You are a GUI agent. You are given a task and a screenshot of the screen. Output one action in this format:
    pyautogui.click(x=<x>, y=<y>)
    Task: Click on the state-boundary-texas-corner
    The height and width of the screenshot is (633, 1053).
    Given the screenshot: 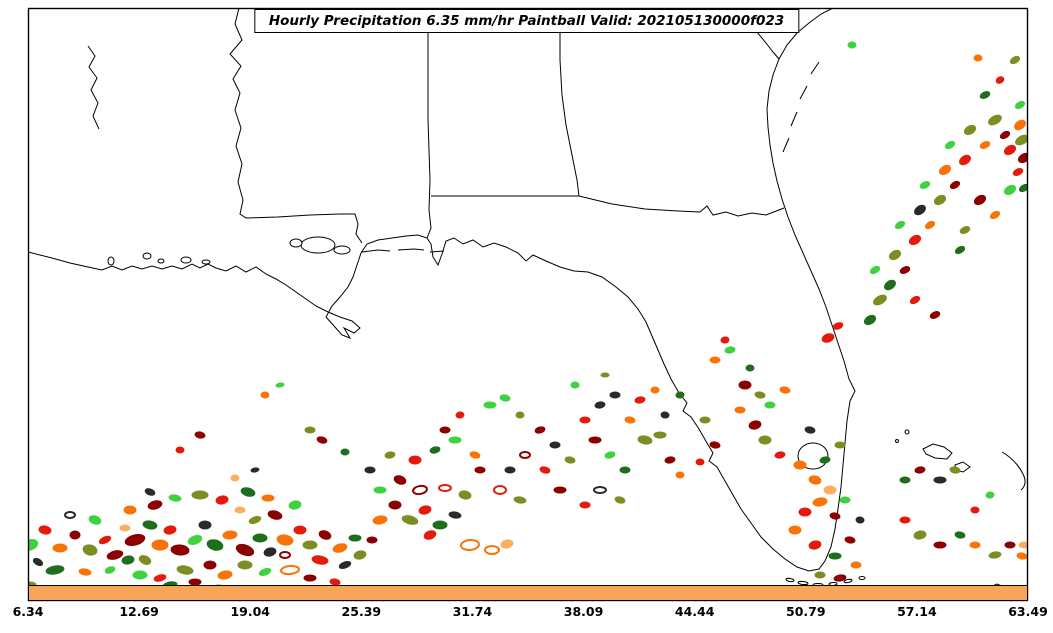 What is the action you would take?
    pyautogui.click(x=93, y=87)
    